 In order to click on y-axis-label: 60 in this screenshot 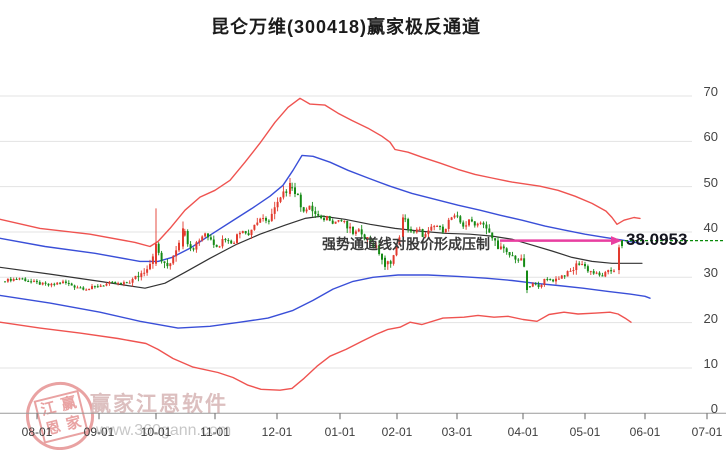, I will do `click(710, 137)`.